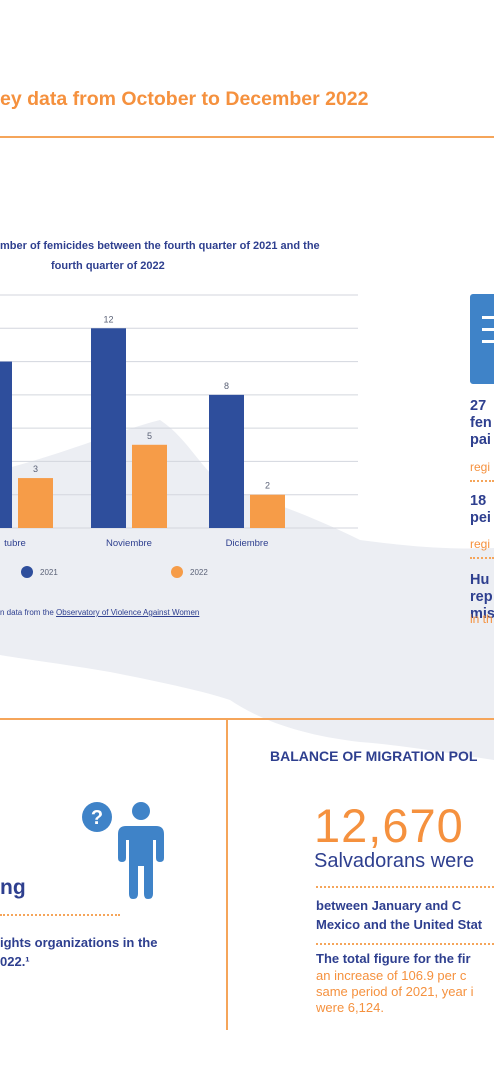  Describe the element at coordinates (15, 961) in the screenshot. I see `left-panel-body-line2: 022.¹` at that location.